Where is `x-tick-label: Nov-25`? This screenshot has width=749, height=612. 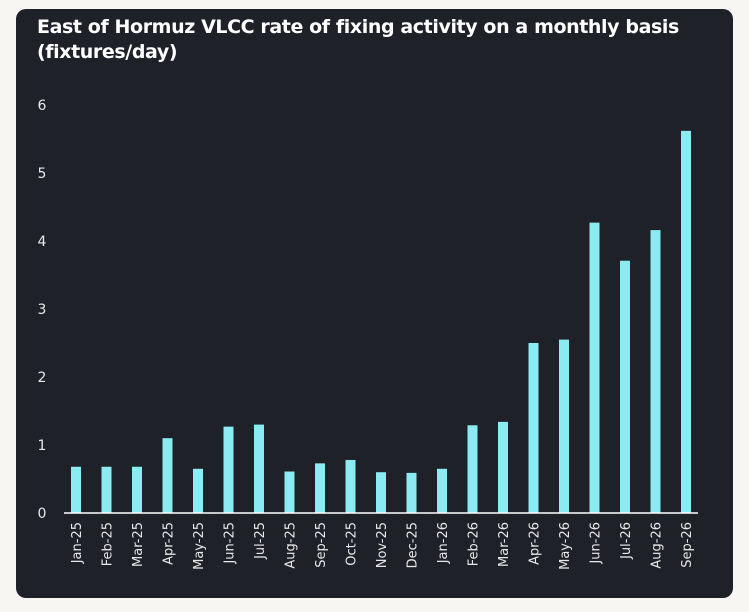
x-tick-label: Nov-25 is located at coordinates (382, 545).